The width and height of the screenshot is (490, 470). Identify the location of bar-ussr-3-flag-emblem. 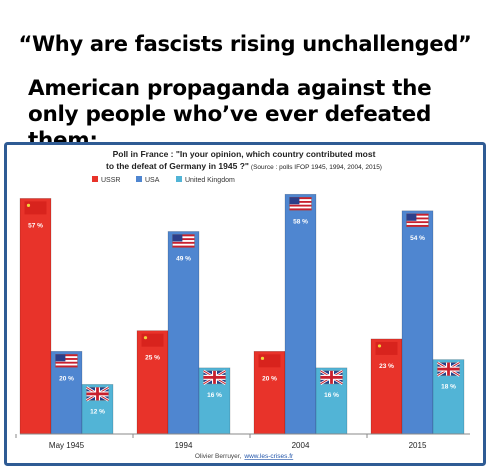
(379, 346).